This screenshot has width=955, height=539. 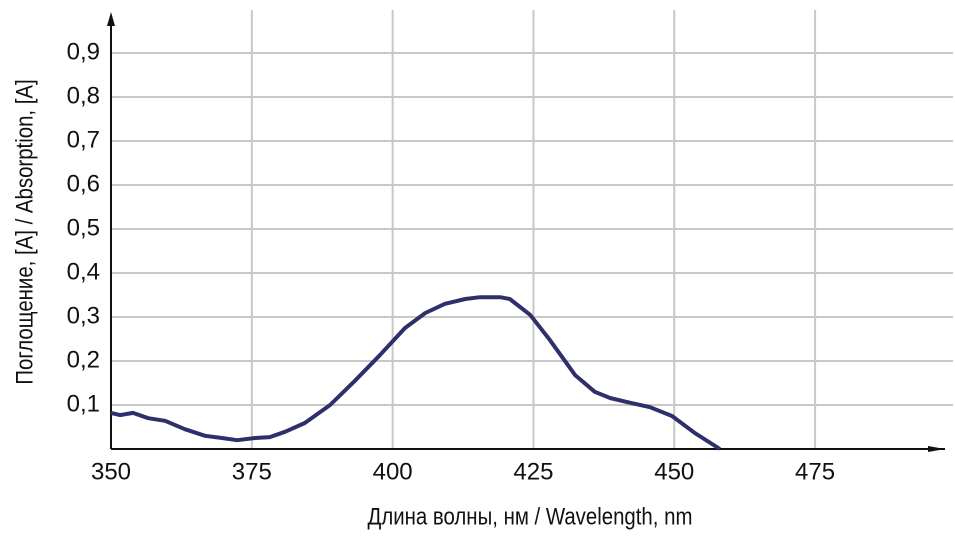 I want to click on x-axis-arrow, so click(x=936, y=449).